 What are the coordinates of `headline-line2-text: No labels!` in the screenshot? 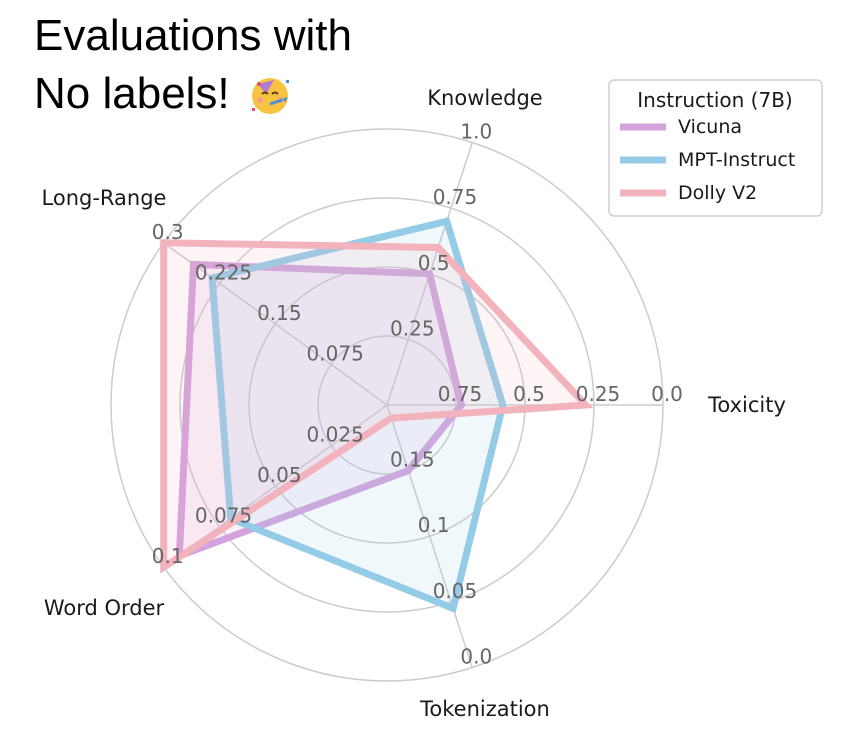 It's located at (132, 93).